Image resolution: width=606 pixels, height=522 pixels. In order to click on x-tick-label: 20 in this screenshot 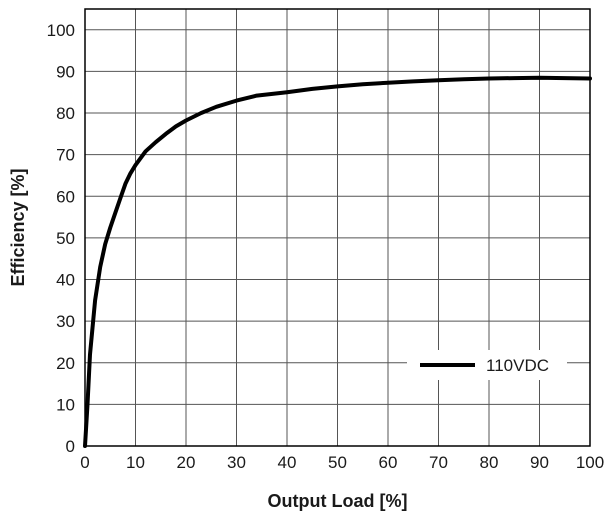, I will do `click(186, 462)`.